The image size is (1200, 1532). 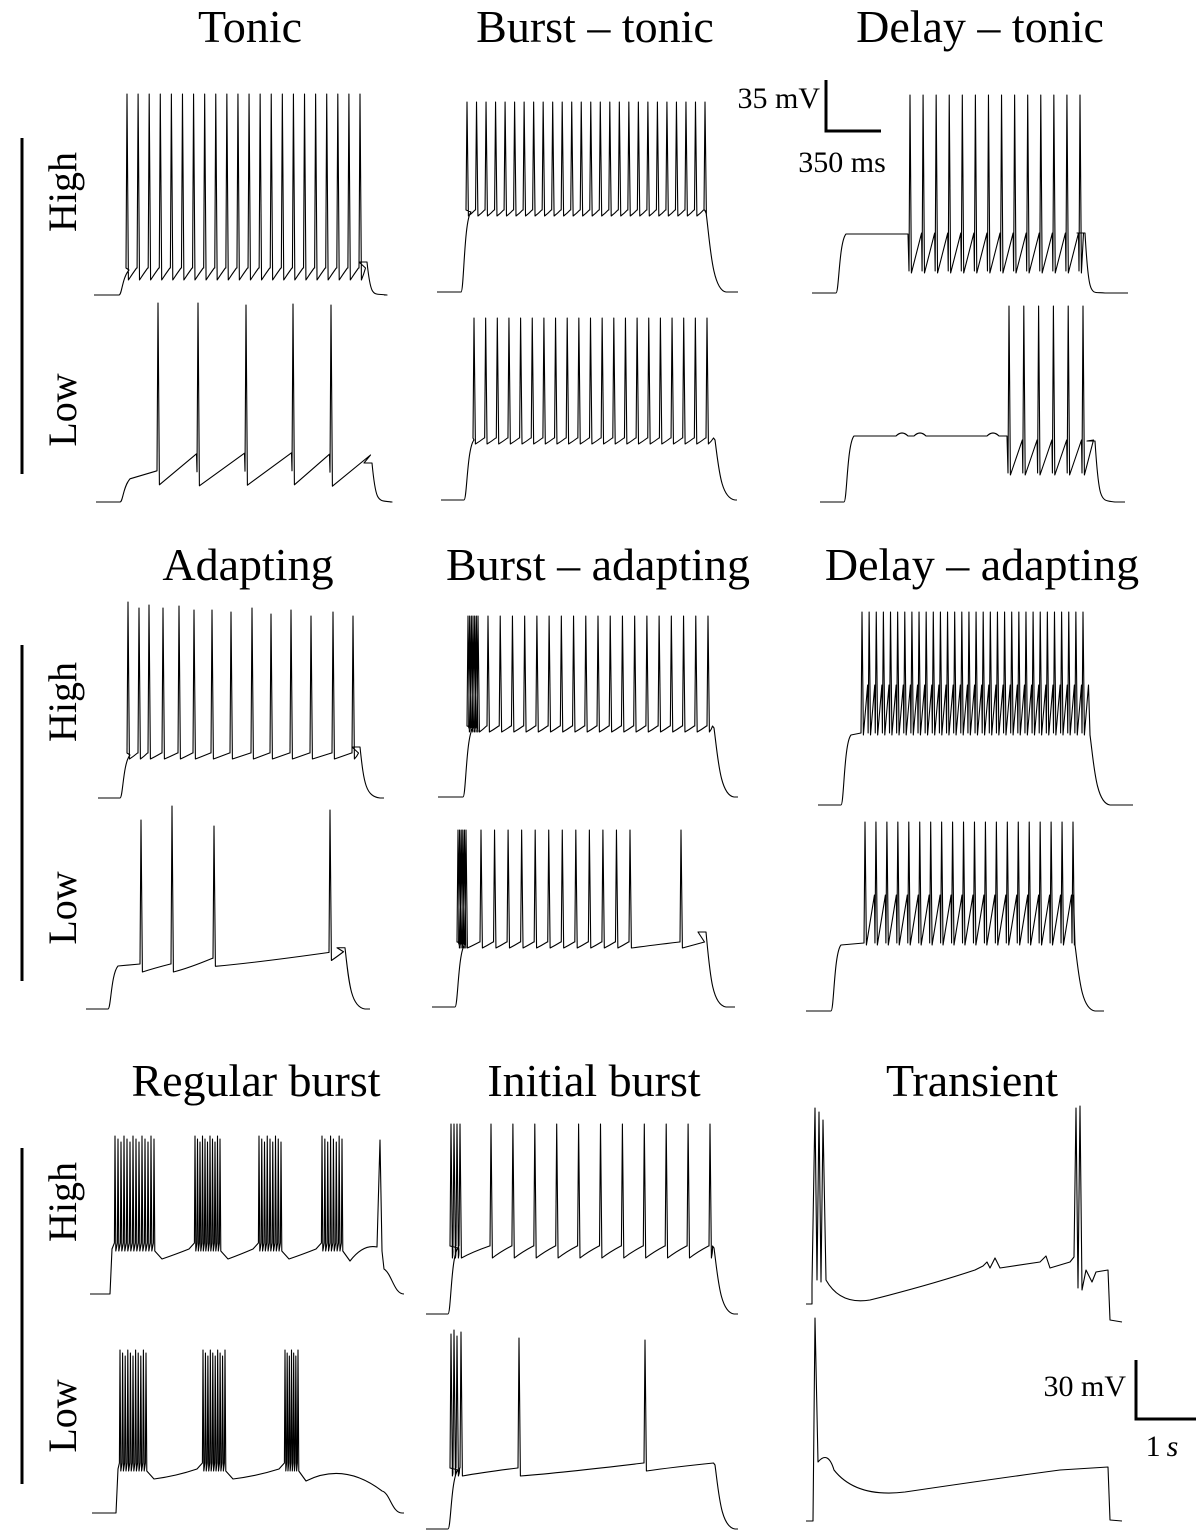 What do you see at coordinates (1153, 1446) in the screenshot?
I see `scale-bar-bottom-time-value: 1` at bounding box center [1153, 1446].